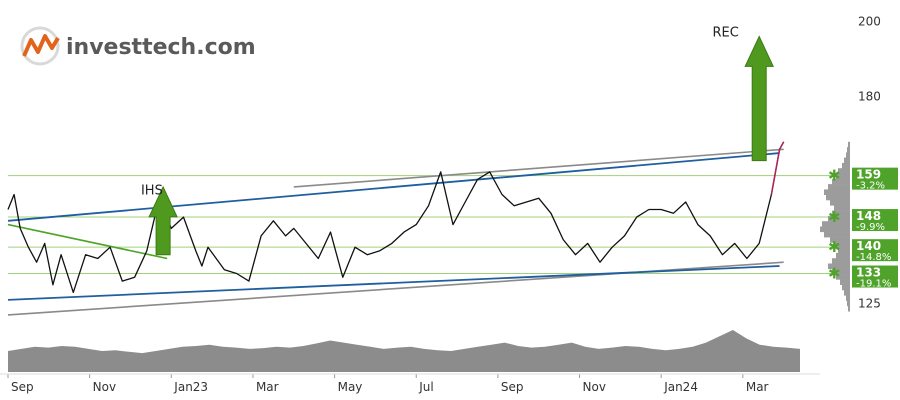  I want to click on support-percent: -14.8%, so click(873, 257).